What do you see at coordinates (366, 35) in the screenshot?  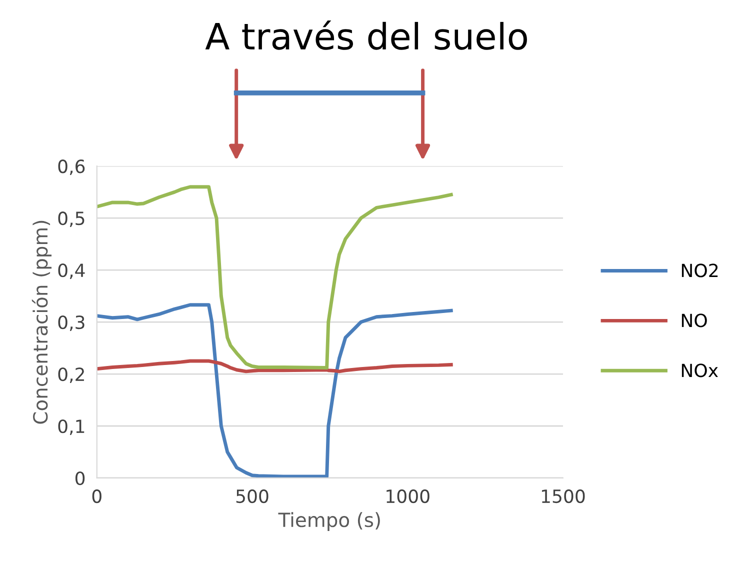 I see `chart-title: A través del suelo` at bounding box center [366, 35].